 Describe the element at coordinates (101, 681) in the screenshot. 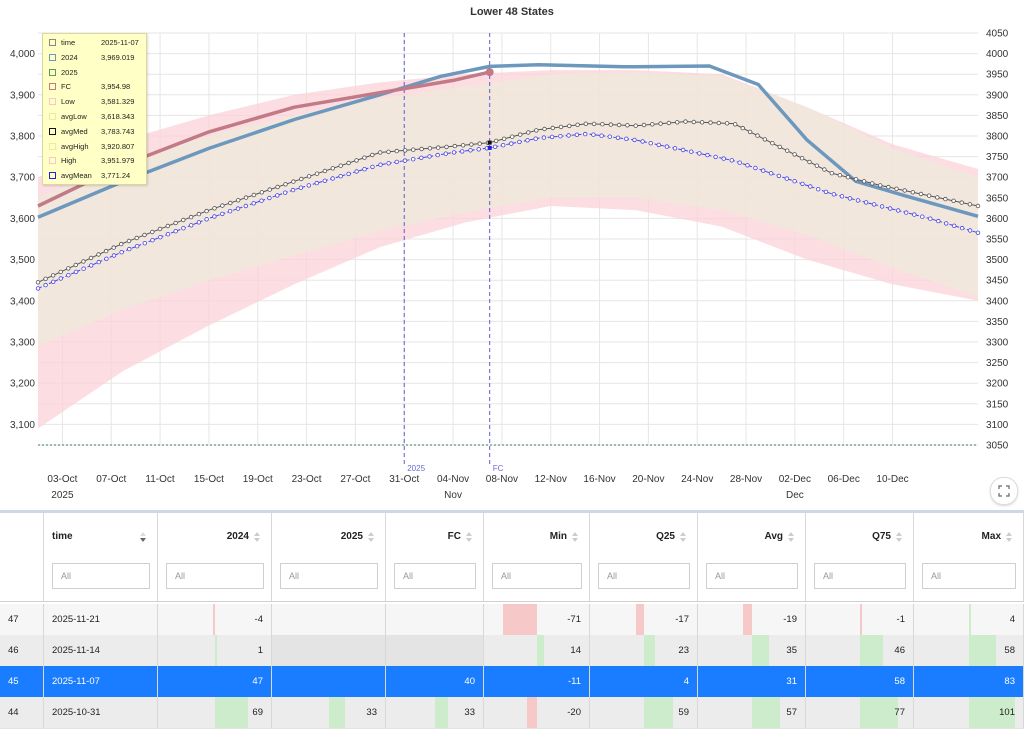

I see `table-cell-time: 2025-11-07` at that location.